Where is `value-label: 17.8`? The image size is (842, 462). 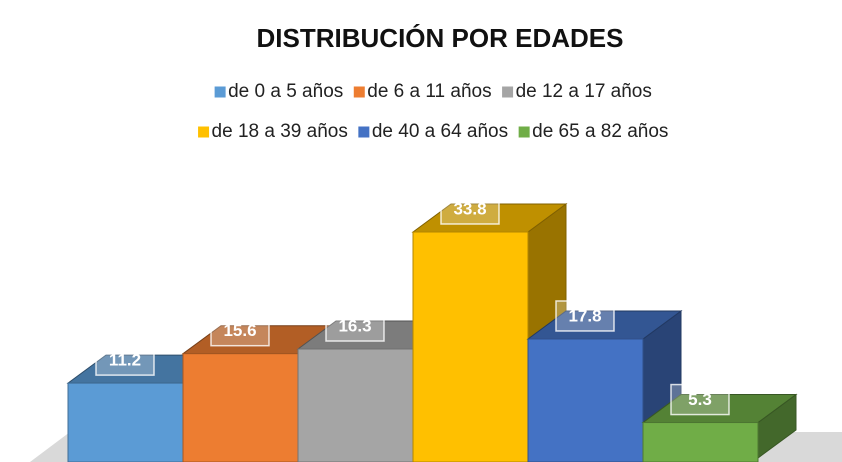
value-label: 17.8 is located at coordinates (584, 315).